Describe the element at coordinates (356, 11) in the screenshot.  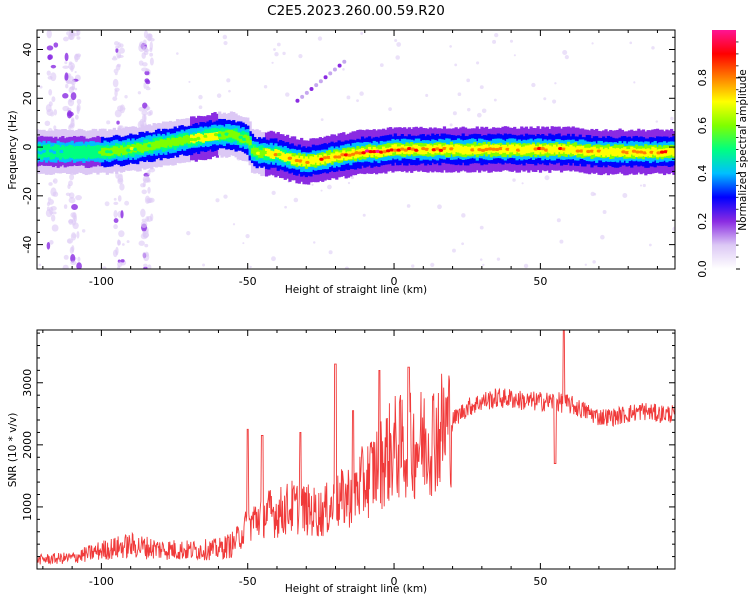
I see `figure-title: C2E5.2023.260.00.59.R20` at that location.